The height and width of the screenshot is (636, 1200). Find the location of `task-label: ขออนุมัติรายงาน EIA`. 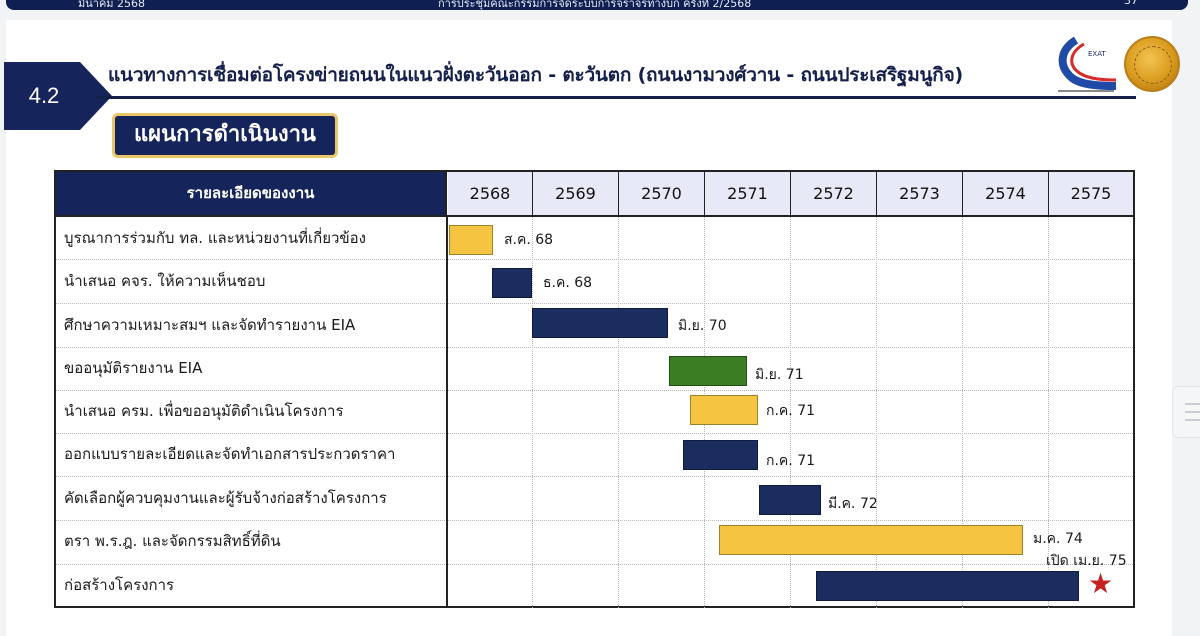

task-label: ขออนุมัติรายงาน EIA is located at coordinates (133, 368).